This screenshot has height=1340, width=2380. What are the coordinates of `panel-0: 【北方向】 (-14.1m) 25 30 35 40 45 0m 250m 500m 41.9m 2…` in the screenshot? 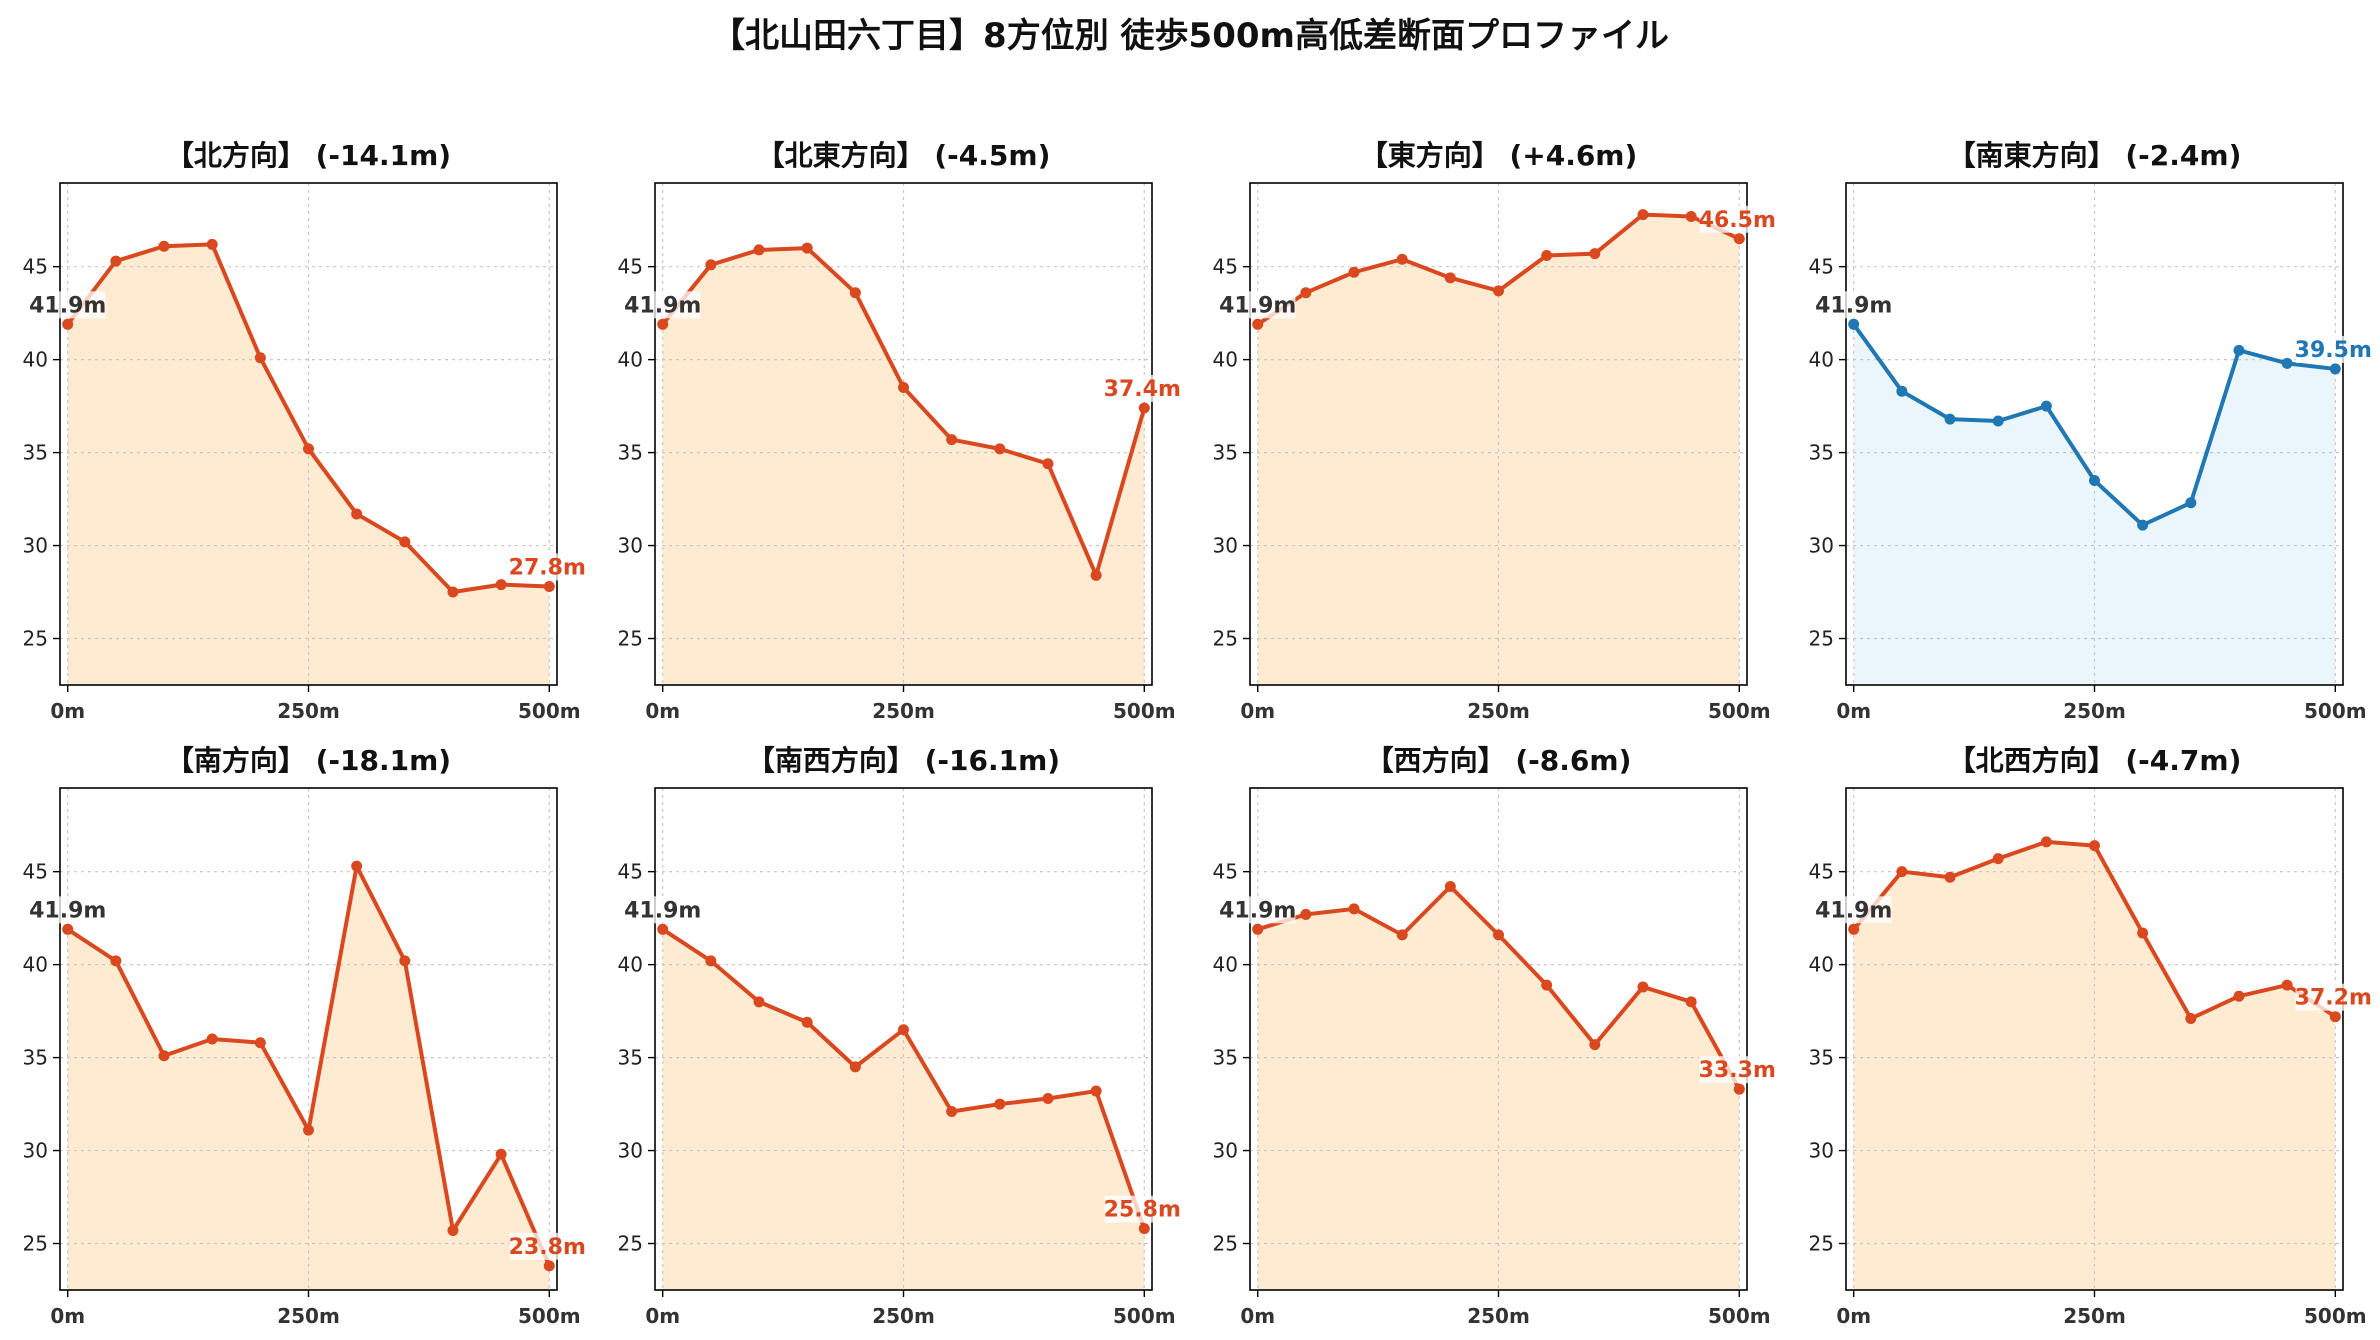 It's located at (304, 431).